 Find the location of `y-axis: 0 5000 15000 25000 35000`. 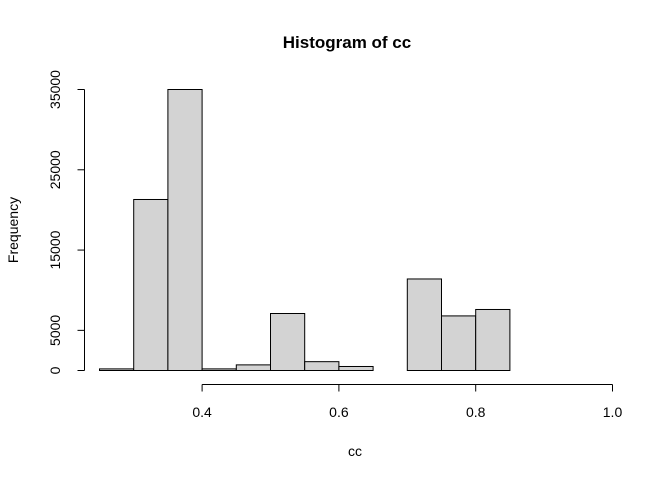

y-axis: 0 5000 15000 25000 35000 is located at coordinates (66, 222).